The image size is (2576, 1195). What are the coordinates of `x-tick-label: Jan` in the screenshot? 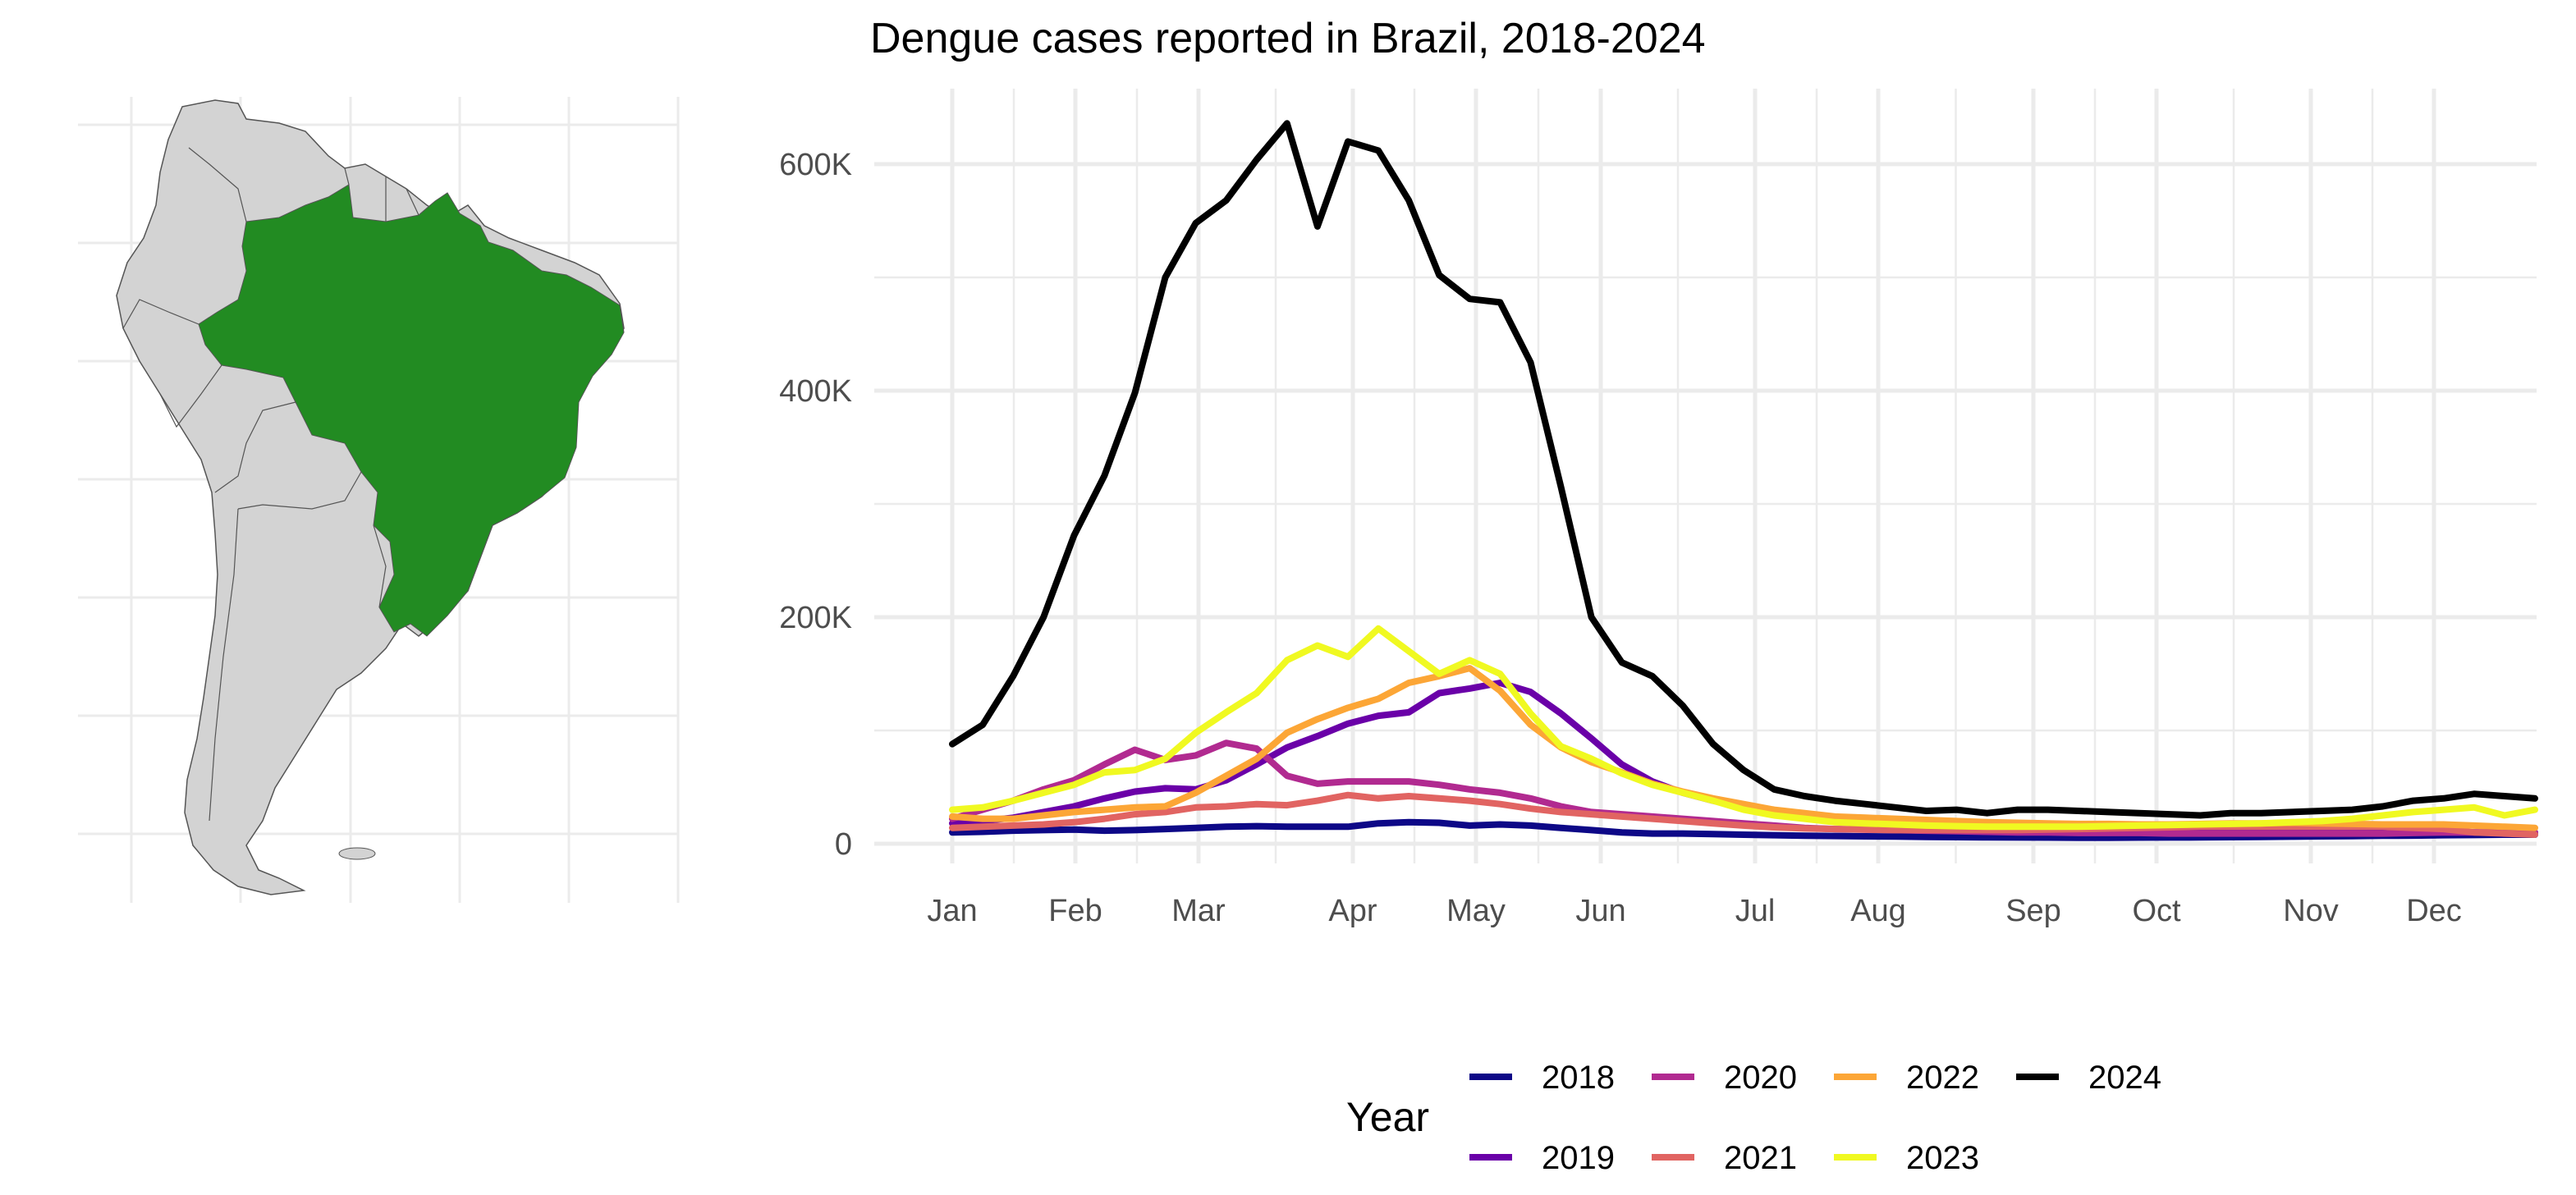 It's located at (952, 911).